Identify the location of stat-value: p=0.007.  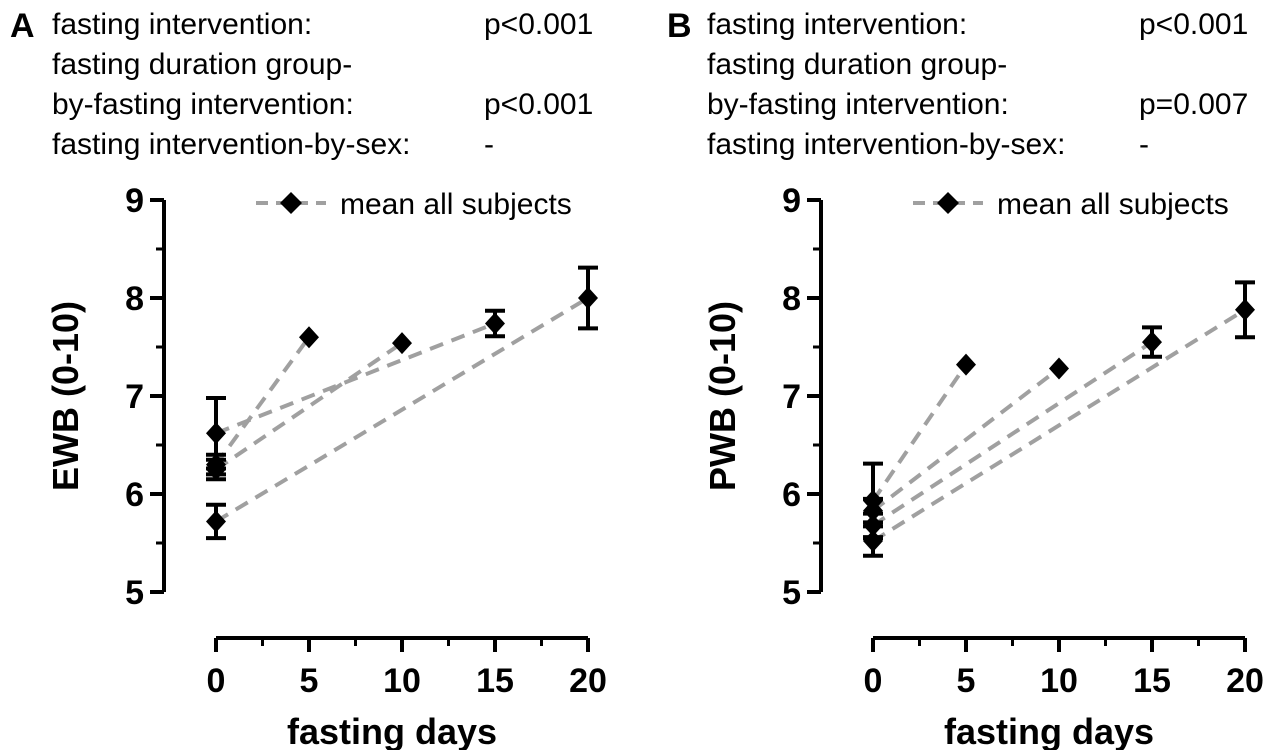
(1194, 104).